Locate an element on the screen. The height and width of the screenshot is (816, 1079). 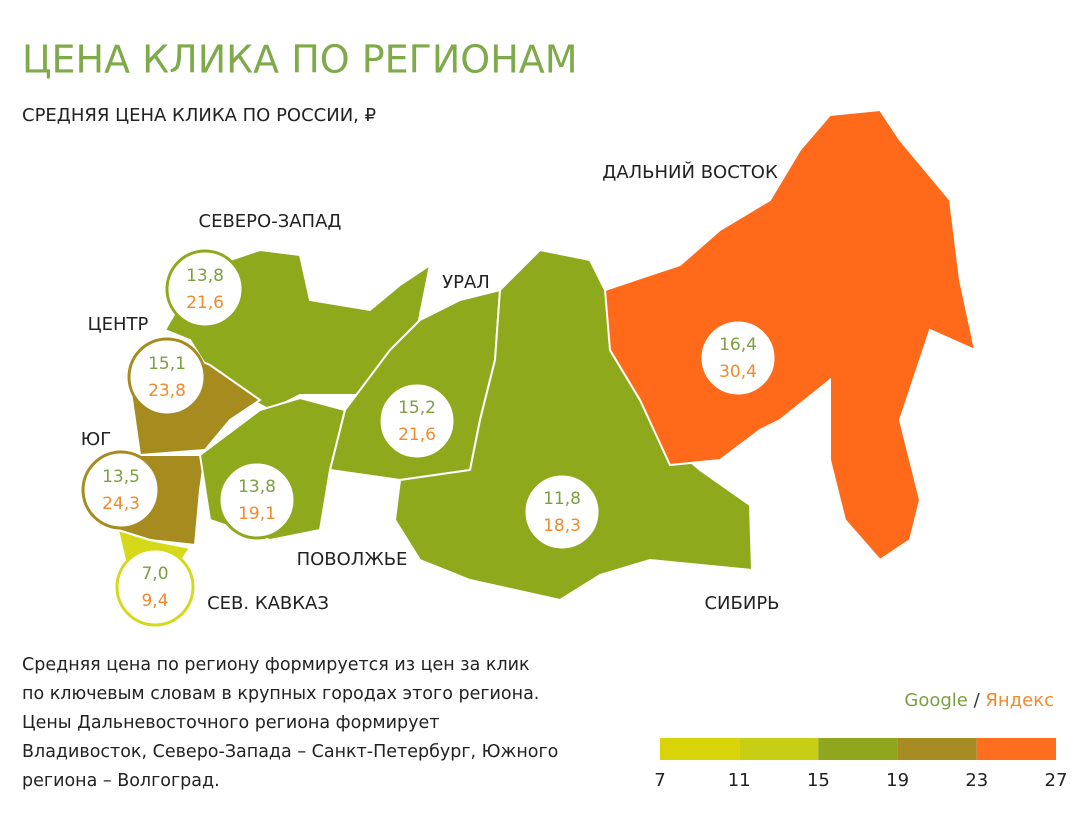
yandex-price: 18,3 is located at coordinates (562, 526).